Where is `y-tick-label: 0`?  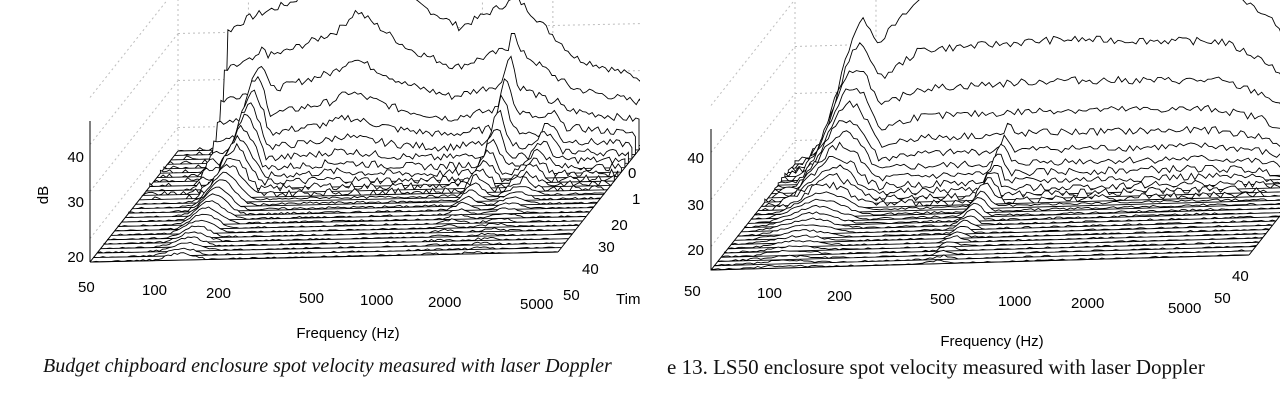 y-tick-label: 0 is located at coordinates (632, 173).